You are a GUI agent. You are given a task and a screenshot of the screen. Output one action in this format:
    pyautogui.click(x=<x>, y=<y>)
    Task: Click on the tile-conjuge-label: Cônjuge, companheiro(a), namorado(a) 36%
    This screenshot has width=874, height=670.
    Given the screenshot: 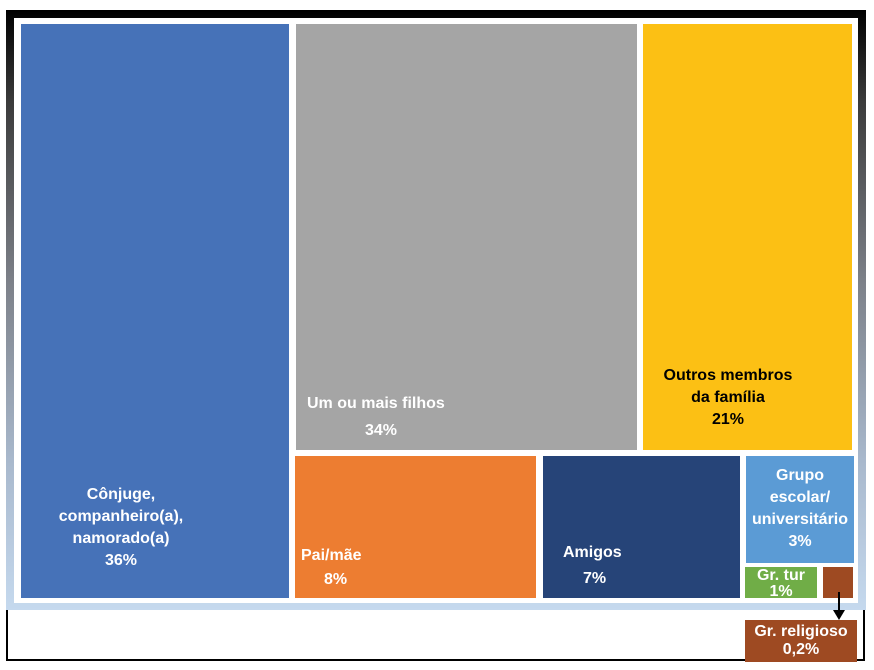 What is the action you would take?
    pyautogui.click(x=121, y=527)
    